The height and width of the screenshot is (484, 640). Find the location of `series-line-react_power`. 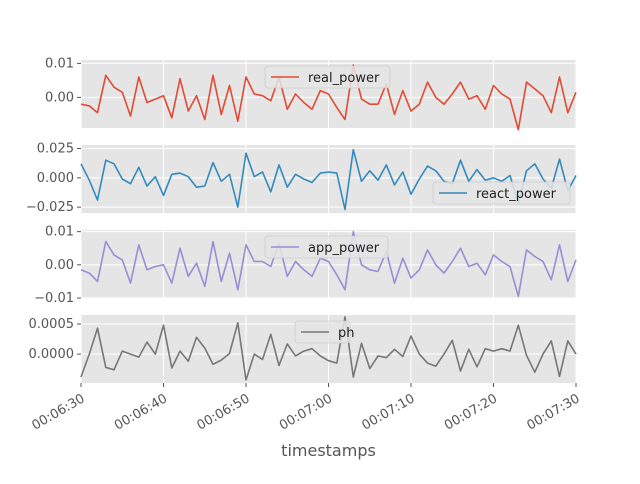

series-line-react_power is located at coordinates (328, 179).